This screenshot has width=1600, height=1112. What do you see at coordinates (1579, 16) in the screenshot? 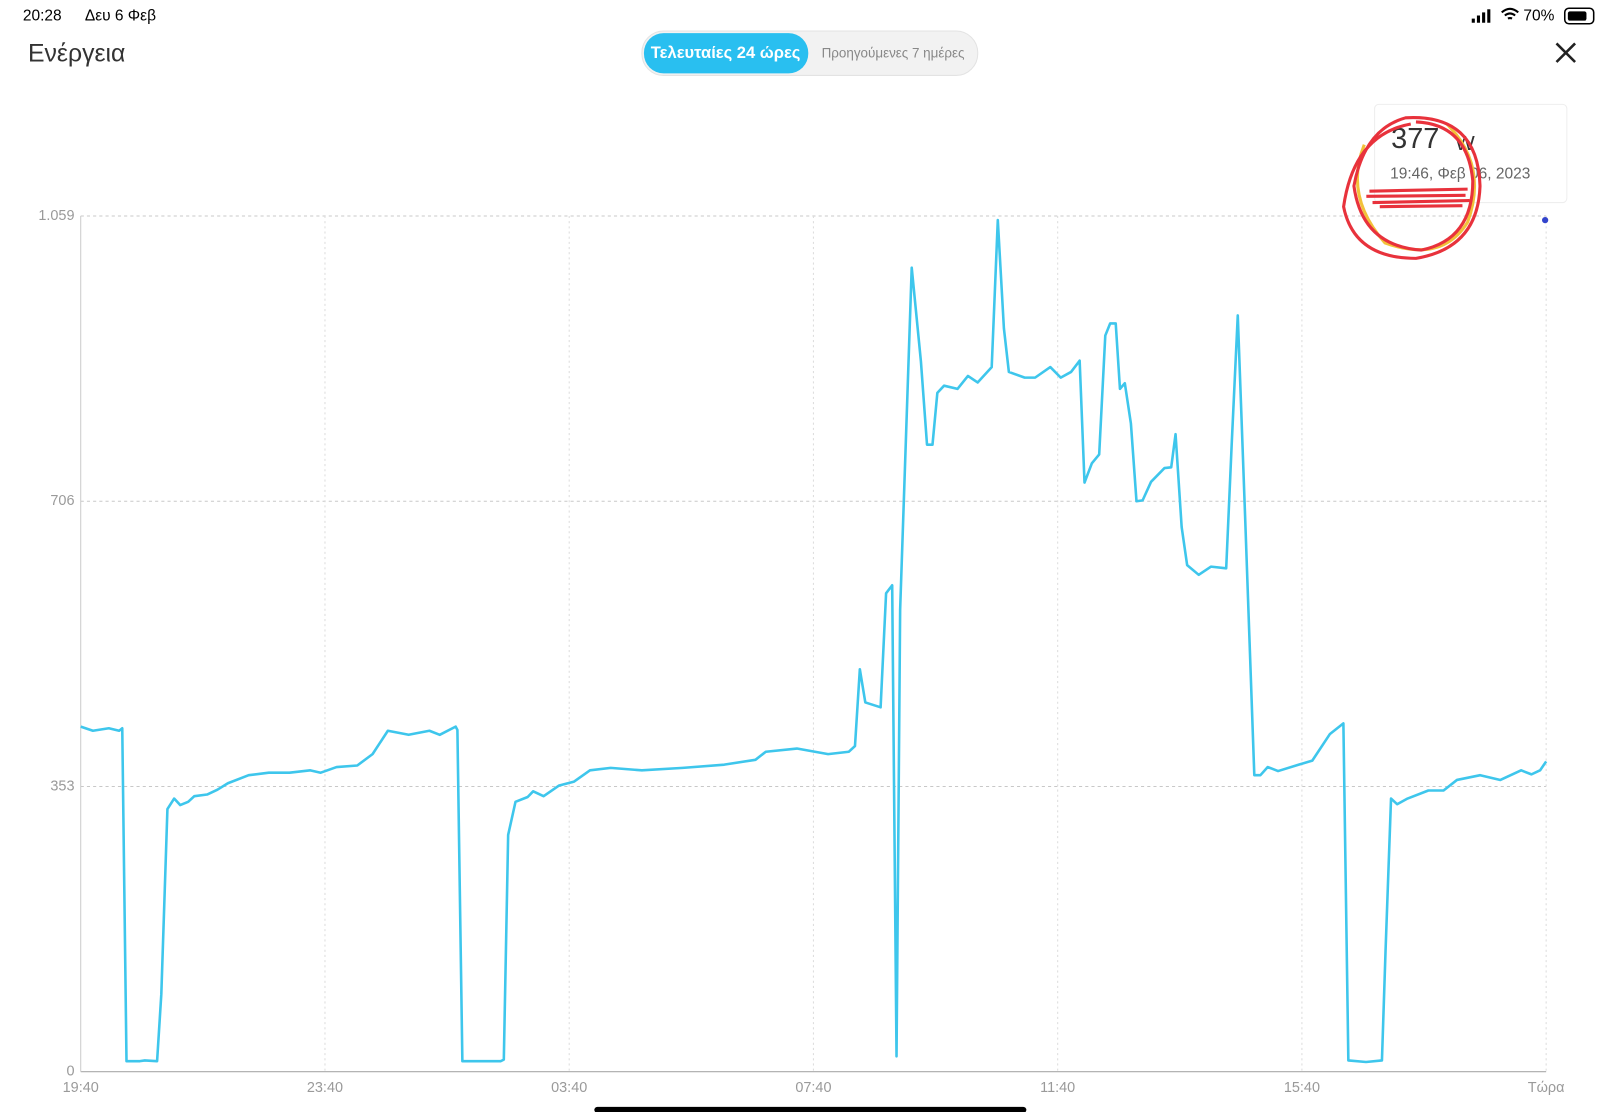
I see `battery-icon` at bounding box center [1579, 16].